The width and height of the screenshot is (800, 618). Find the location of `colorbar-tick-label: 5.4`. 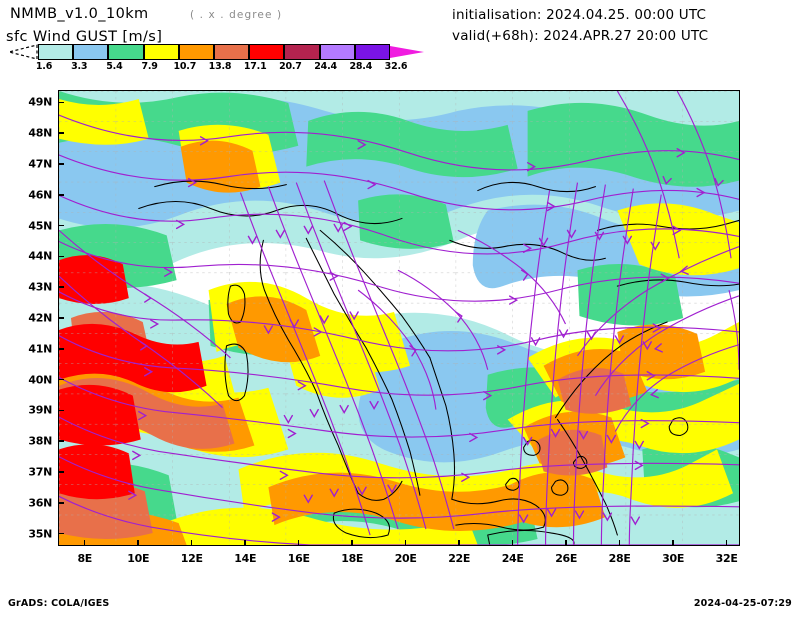

colorbar-tick-label: 5.4 is located at coordinates (114, 66).